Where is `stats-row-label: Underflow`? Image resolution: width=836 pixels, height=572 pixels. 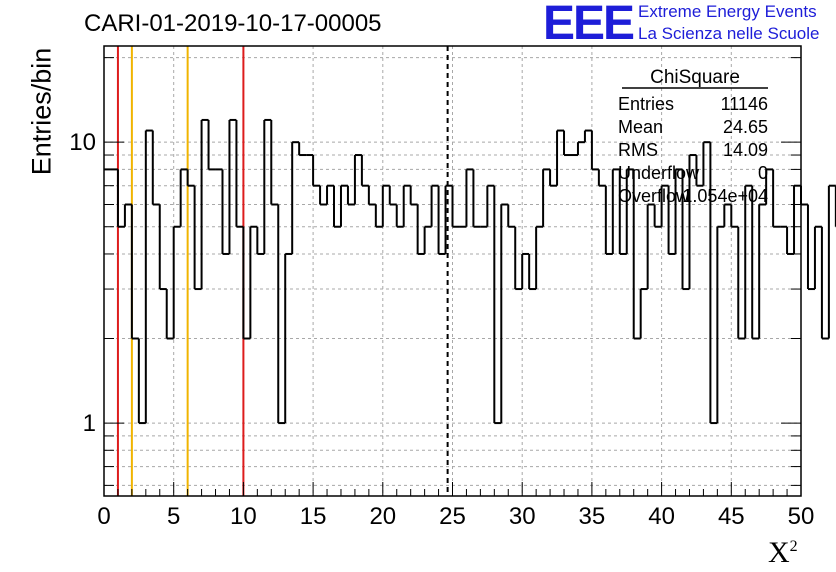 stats-row-label: Underflow is located at coordinates (659, 173).